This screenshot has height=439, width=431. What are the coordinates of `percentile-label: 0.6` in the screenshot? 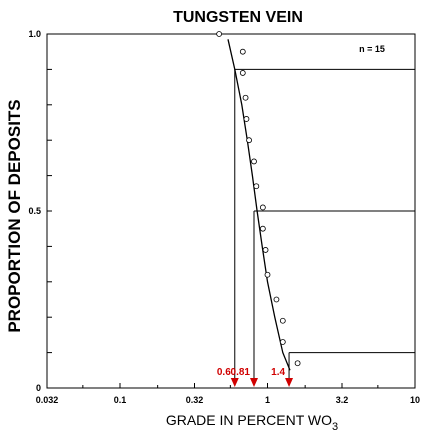 It's located at (224, 372).